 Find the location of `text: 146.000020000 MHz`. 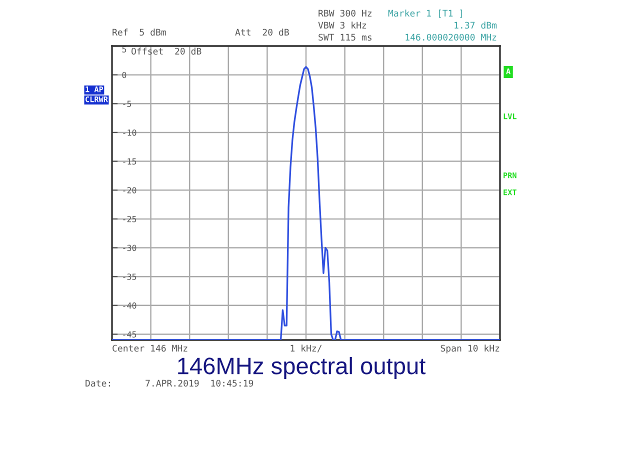

text: 146.000020000 MHz is located at coordinates (451, 37).